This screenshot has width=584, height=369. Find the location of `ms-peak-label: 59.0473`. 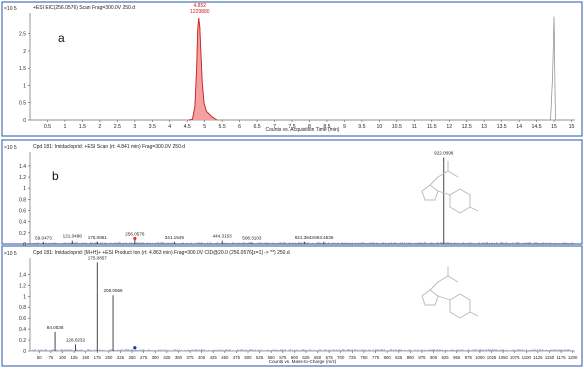

ms-peak-label: 59.0473 is located at coordinates (43, 237).